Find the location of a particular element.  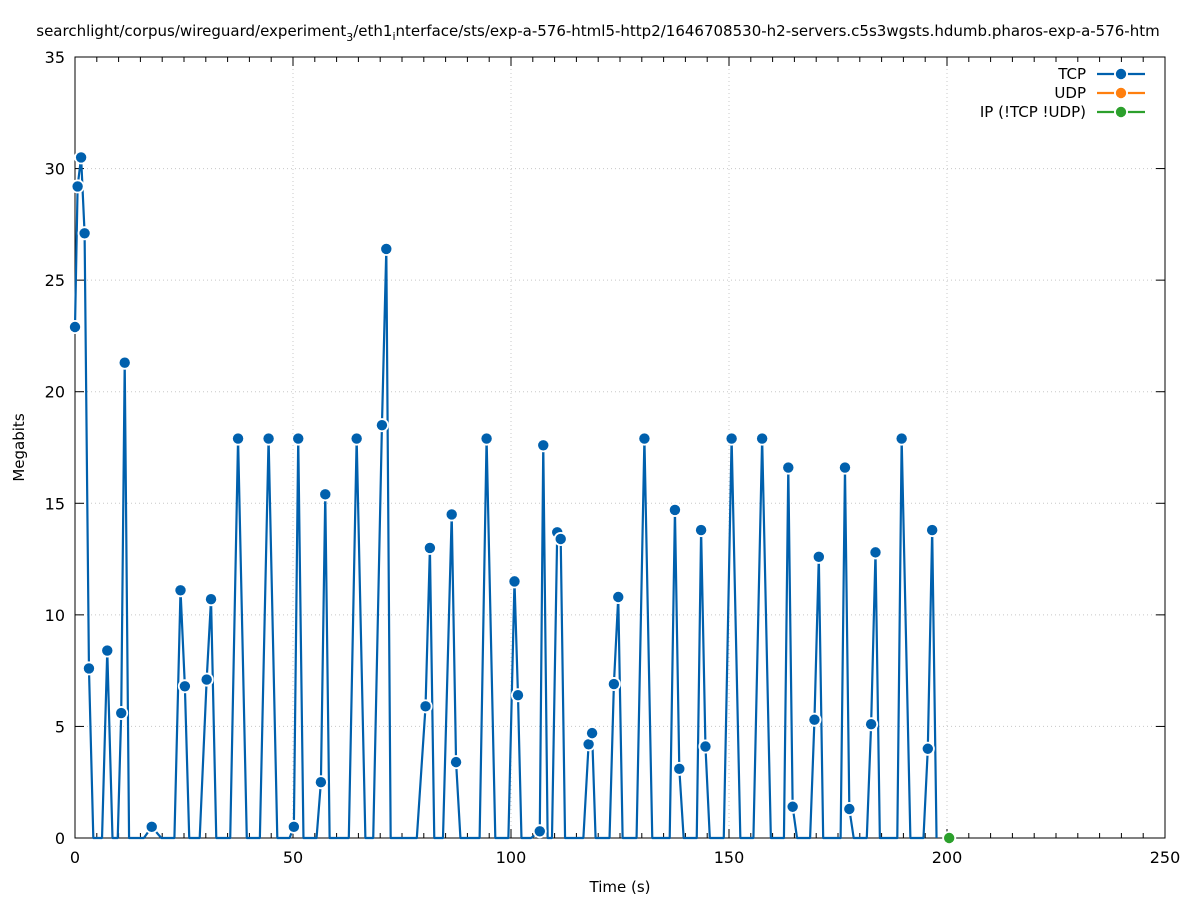

y-tick-label: 5 is located at coordinates (60, 726).